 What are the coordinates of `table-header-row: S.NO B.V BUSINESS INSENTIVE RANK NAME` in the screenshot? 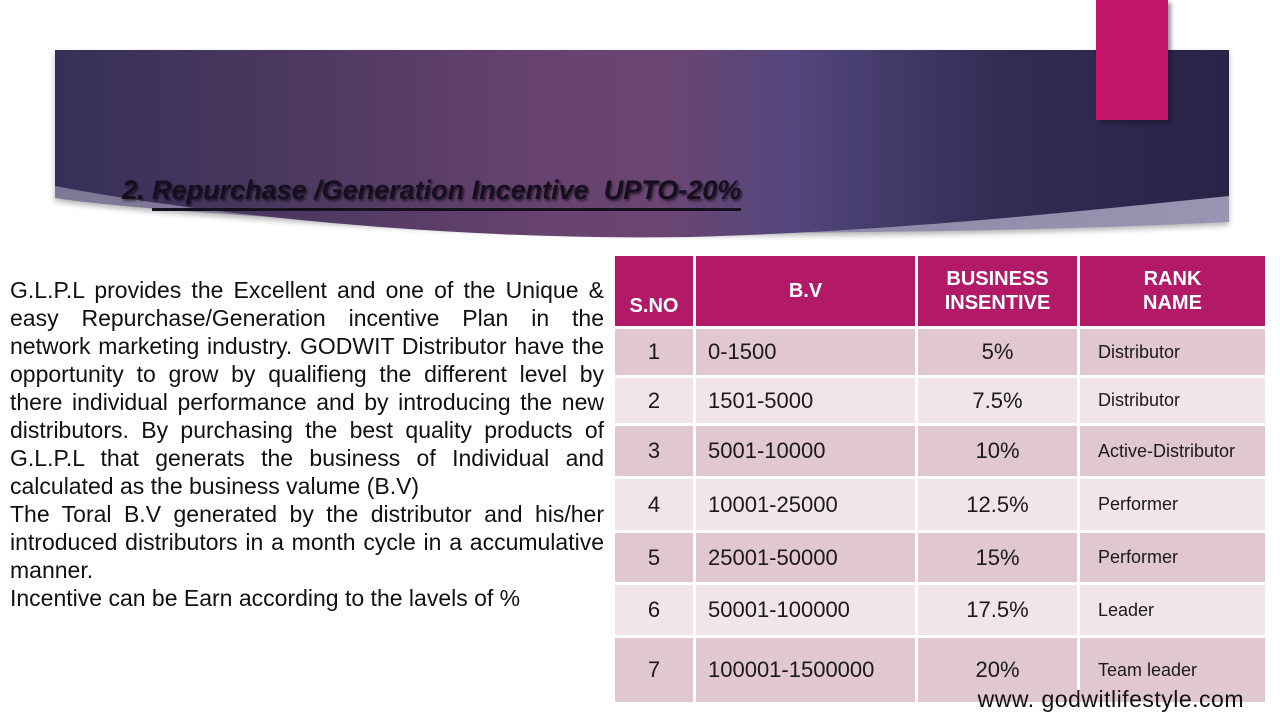 It's located at (940, 291).